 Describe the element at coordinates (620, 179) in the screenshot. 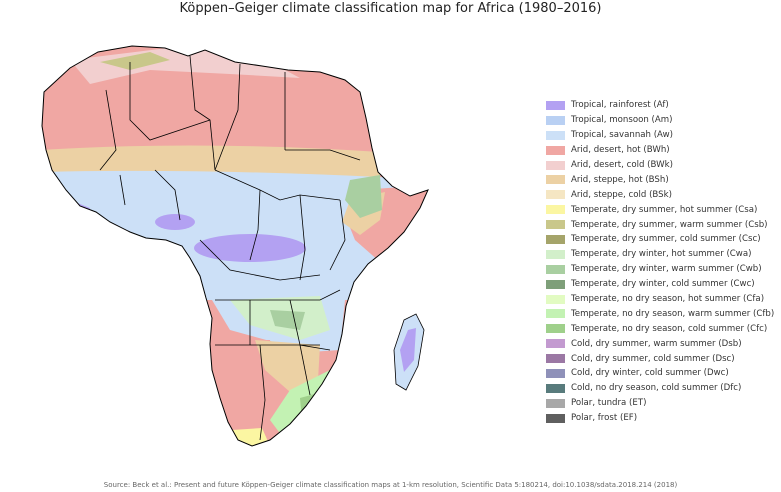

I see `legend-label: Arid, steppe, hot (BSh)` at that location.